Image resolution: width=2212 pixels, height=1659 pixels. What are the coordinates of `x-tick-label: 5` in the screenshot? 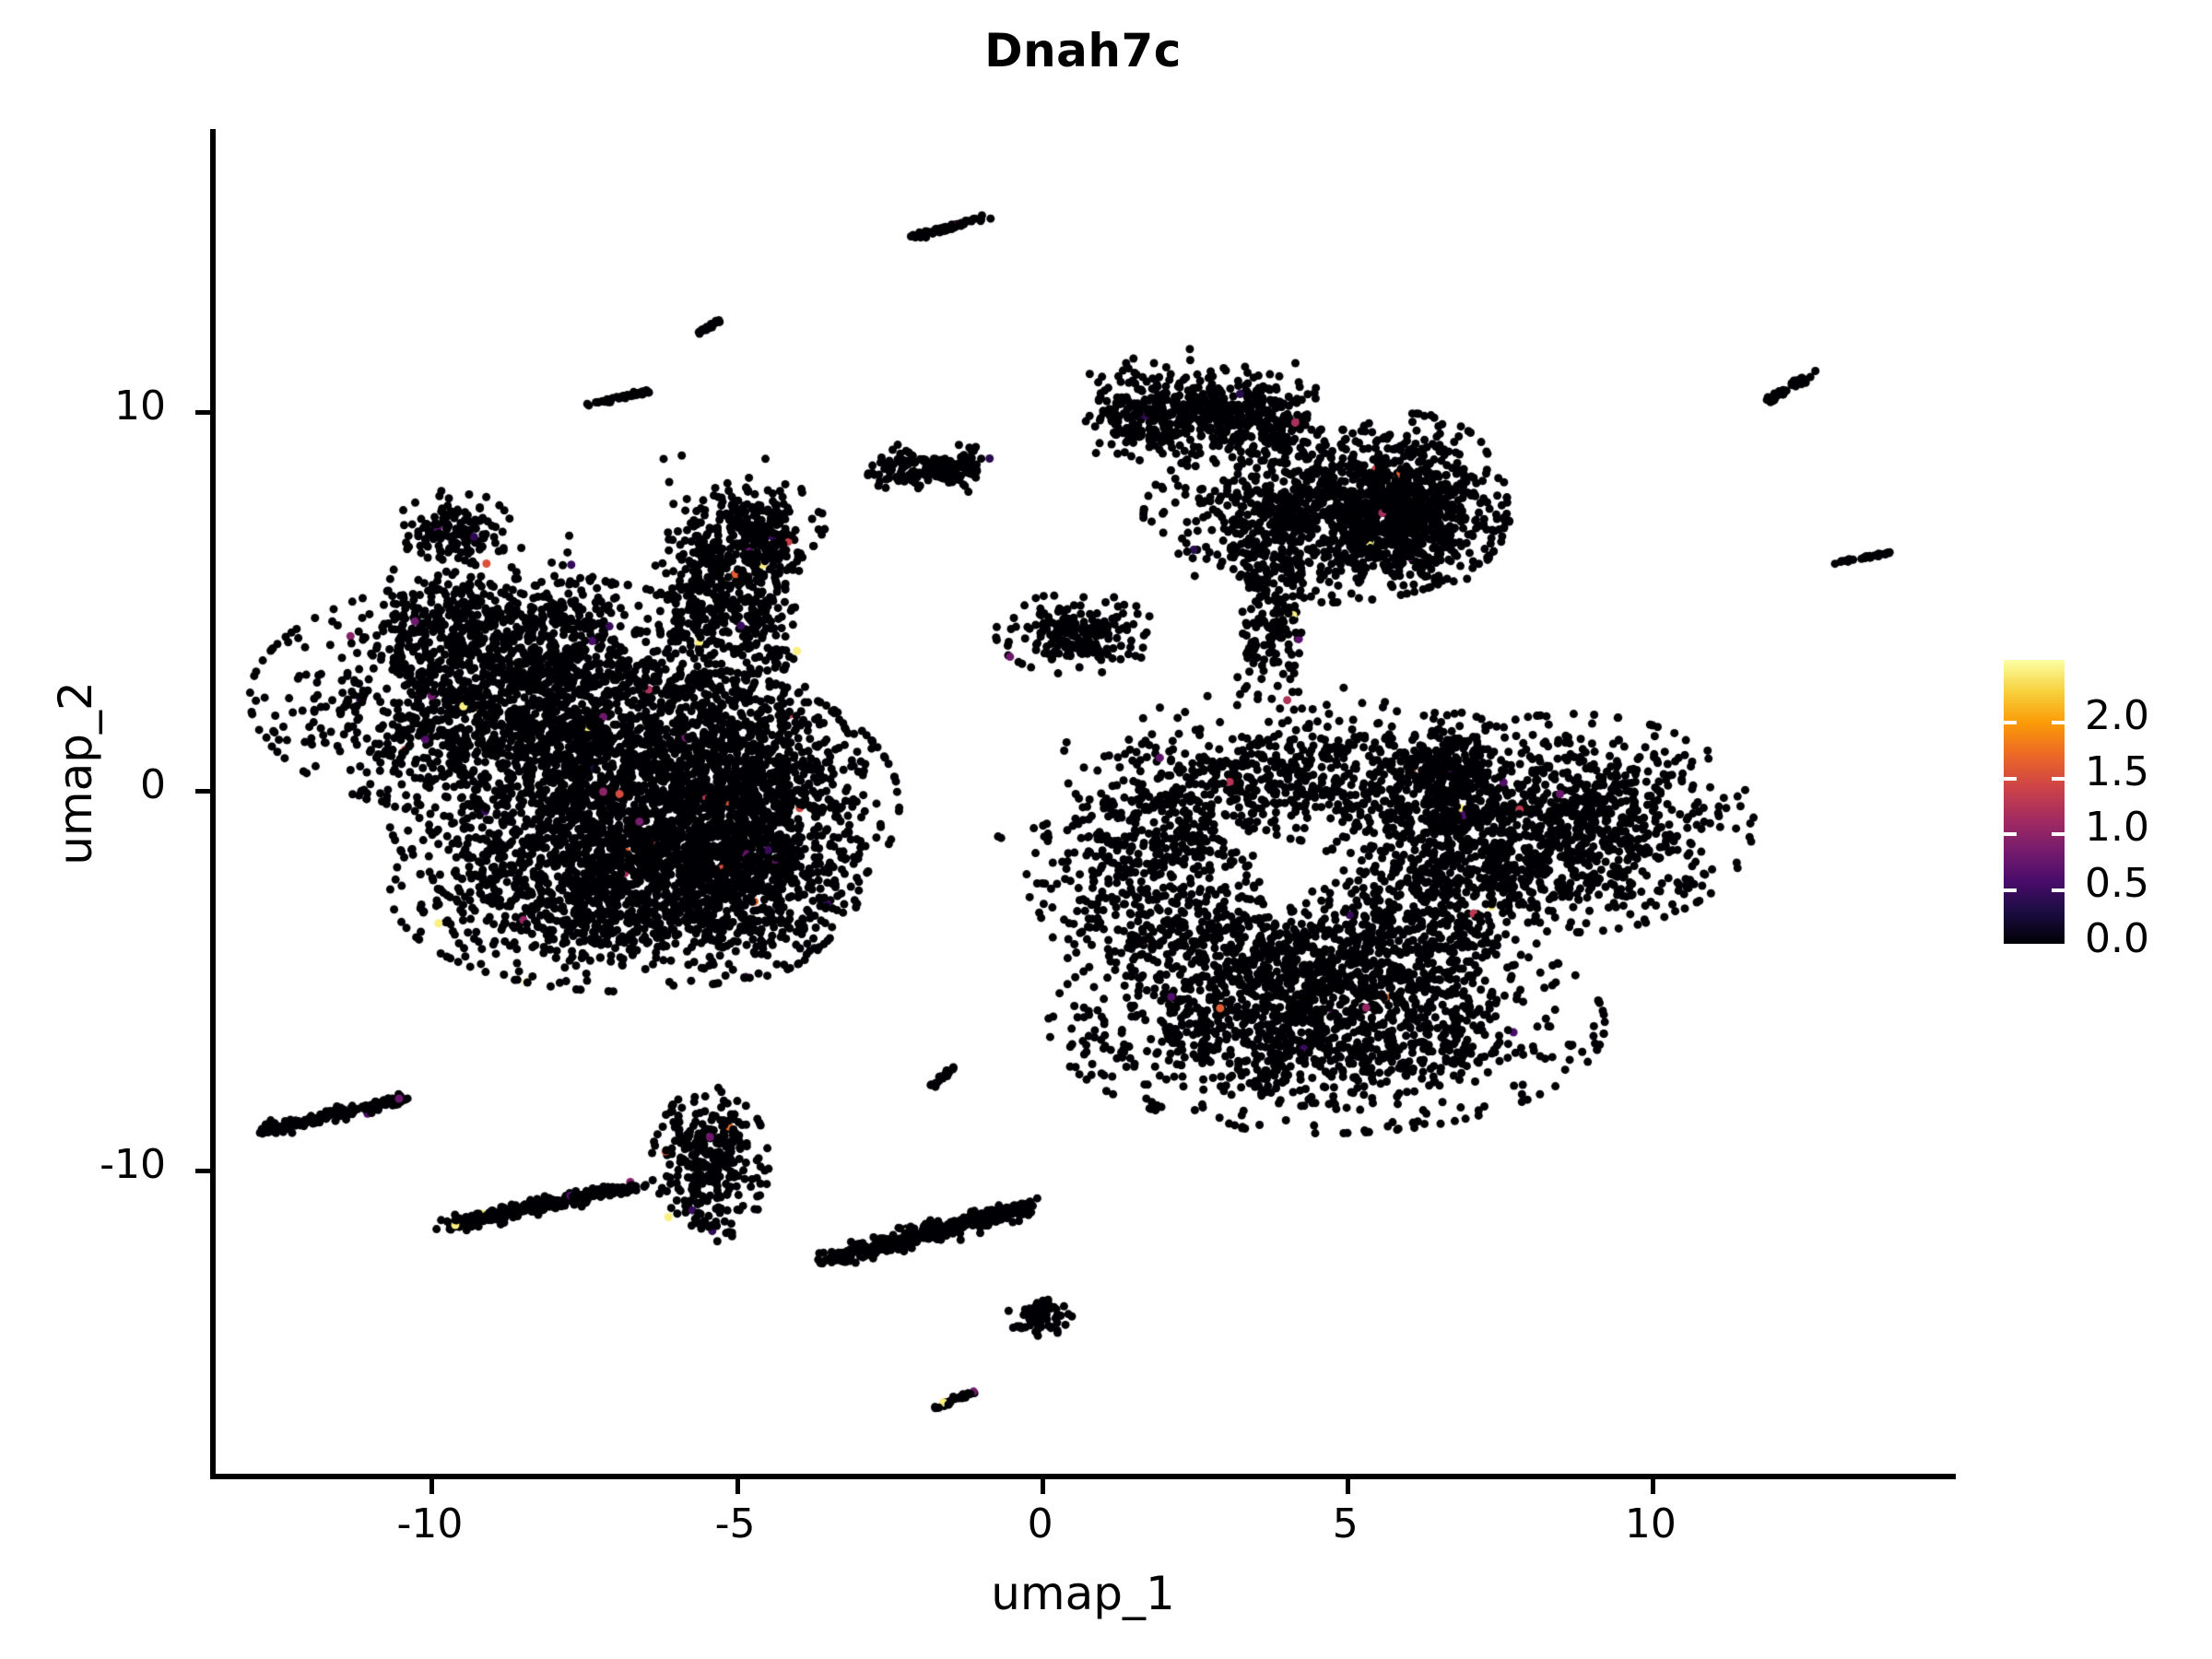 It's located at (1345, 1523).